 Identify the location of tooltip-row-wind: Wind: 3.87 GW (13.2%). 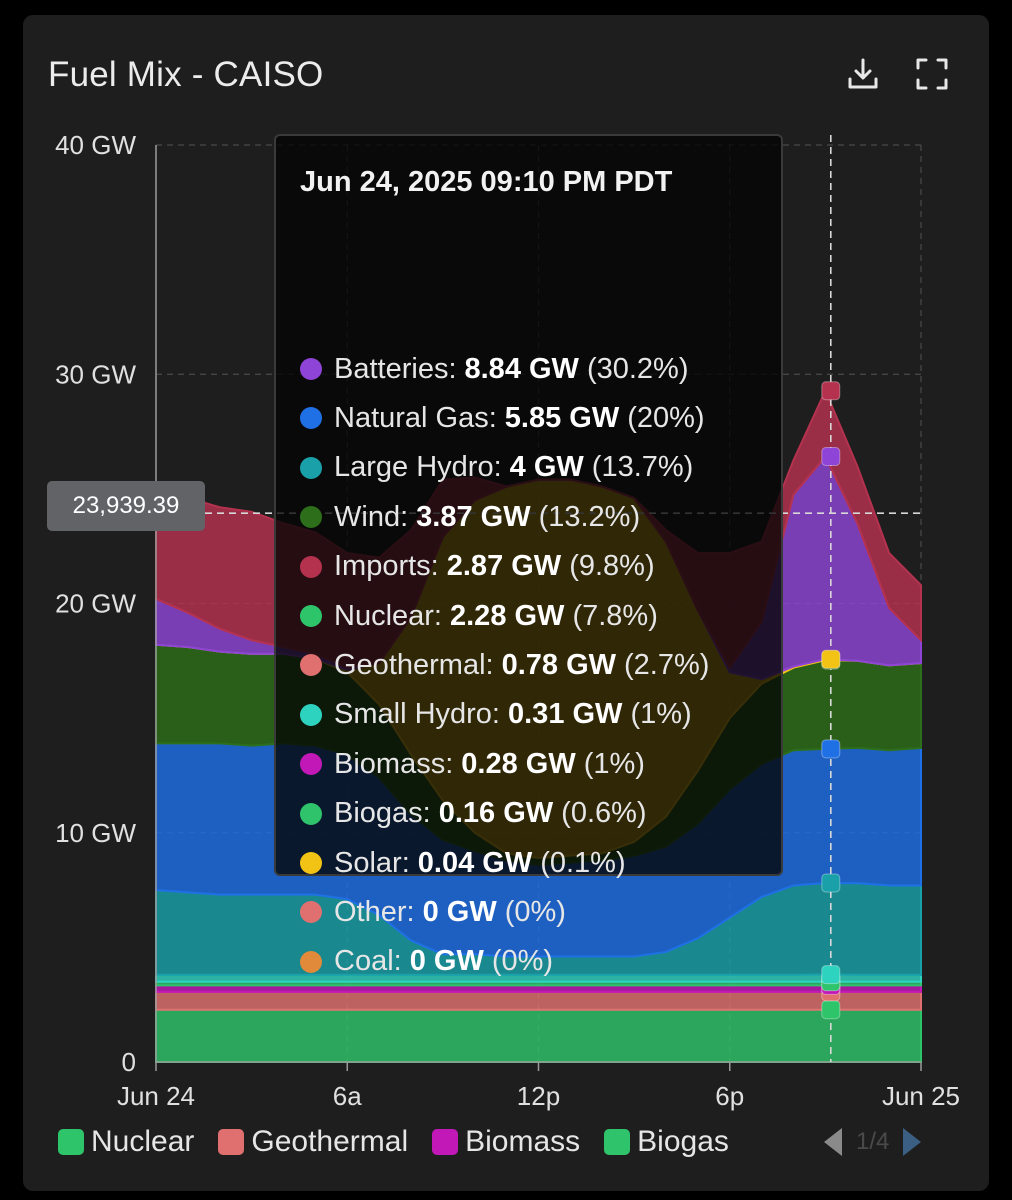
(470, 517).